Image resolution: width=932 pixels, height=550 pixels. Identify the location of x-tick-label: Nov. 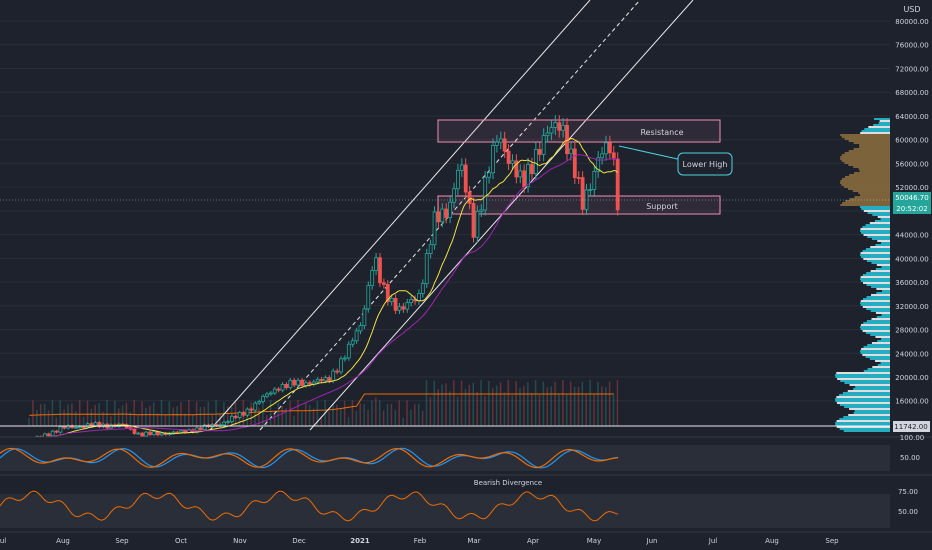
(240, 541).